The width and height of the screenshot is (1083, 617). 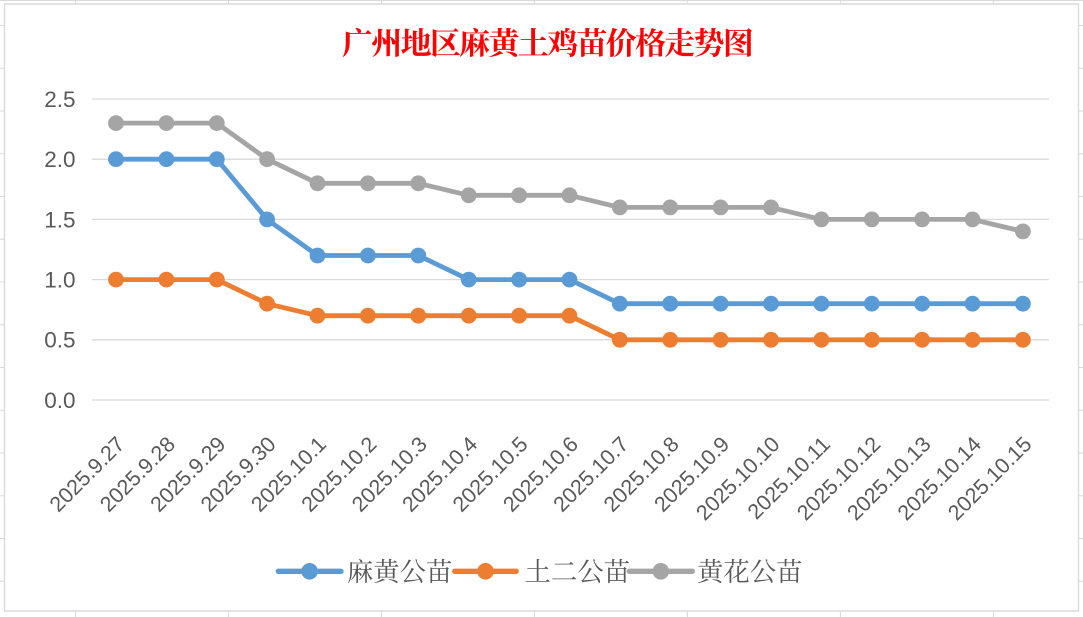 What do you see at coordinates (59, 400) in the screenshot?
I see `svg-text: 0.0` at bounding box center [59, 400].